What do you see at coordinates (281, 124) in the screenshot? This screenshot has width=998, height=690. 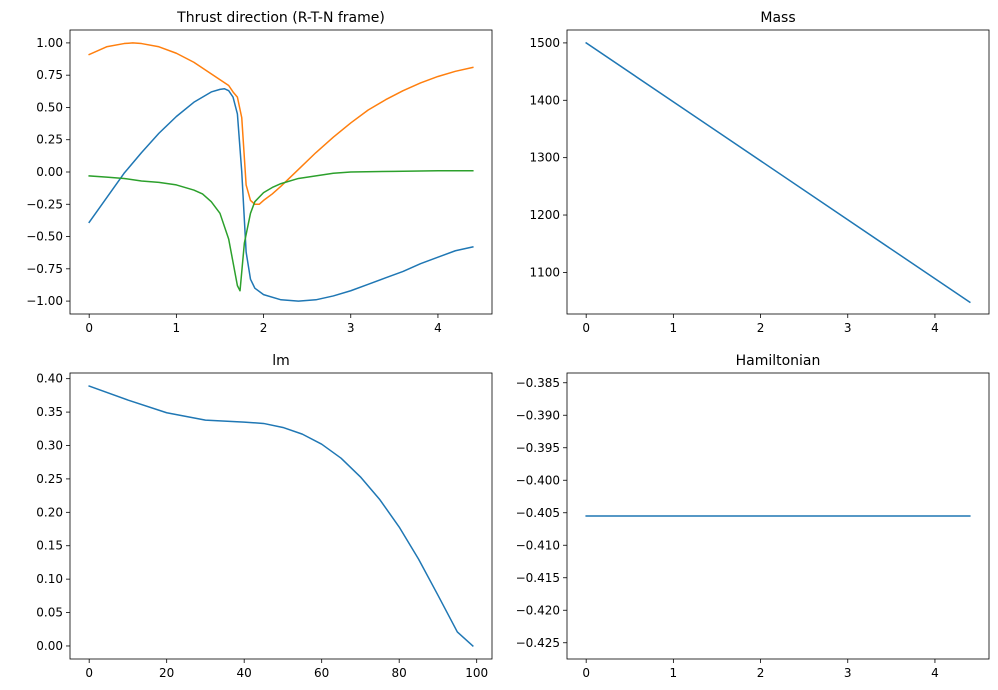 I see `series-line-T` at bounding box center [281, 124].